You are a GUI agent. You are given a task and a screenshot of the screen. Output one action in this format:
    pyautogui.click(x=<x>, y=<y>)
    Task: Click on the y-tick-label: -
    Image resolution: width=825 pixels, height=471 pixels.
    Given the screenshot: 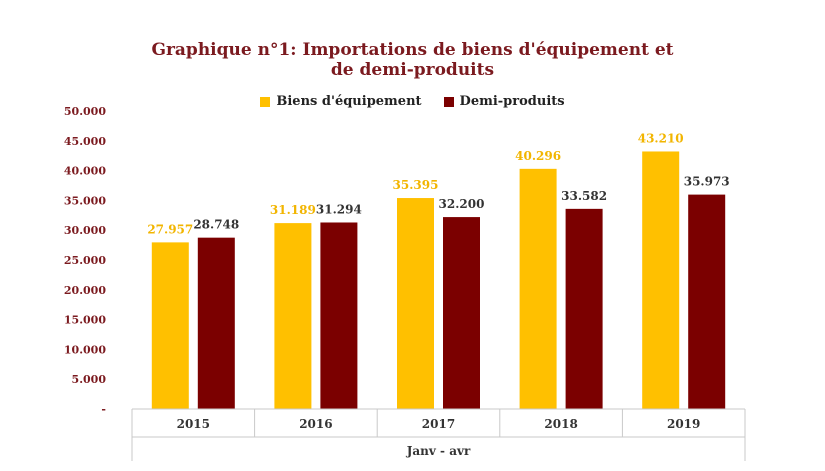 What is the action you would take?
    pyautogui.click(x=103, y=409)
    